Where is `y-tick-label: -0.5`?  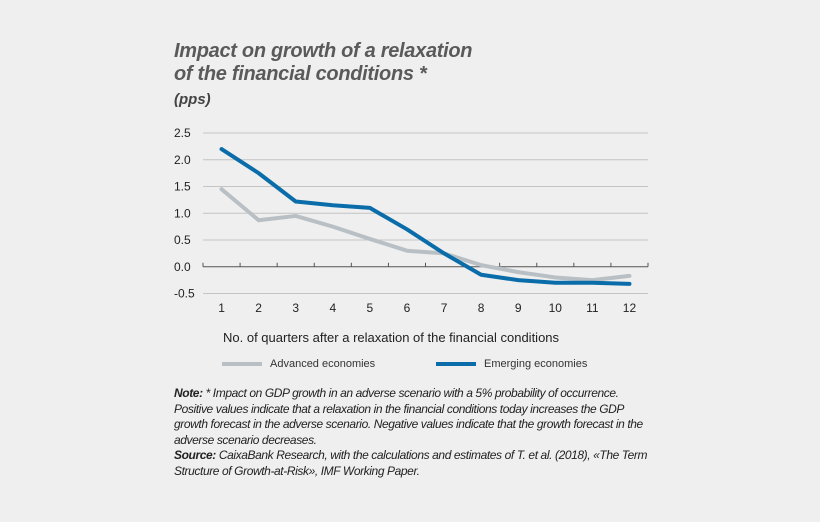 y-tick-label: -0.5 is located at coordinates (184, 294).